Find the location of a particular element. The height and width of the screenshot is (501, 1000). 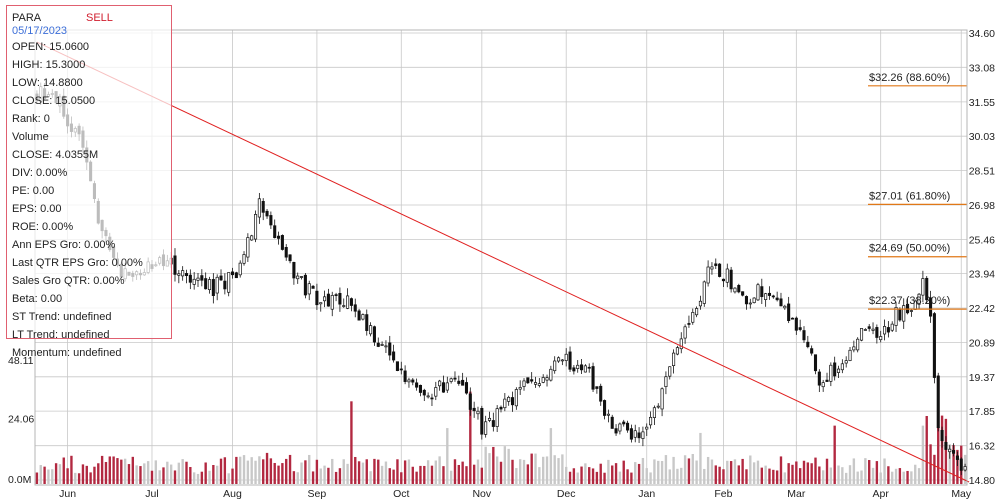

month-tick-label: Apr is located at coordinates (881, 494).